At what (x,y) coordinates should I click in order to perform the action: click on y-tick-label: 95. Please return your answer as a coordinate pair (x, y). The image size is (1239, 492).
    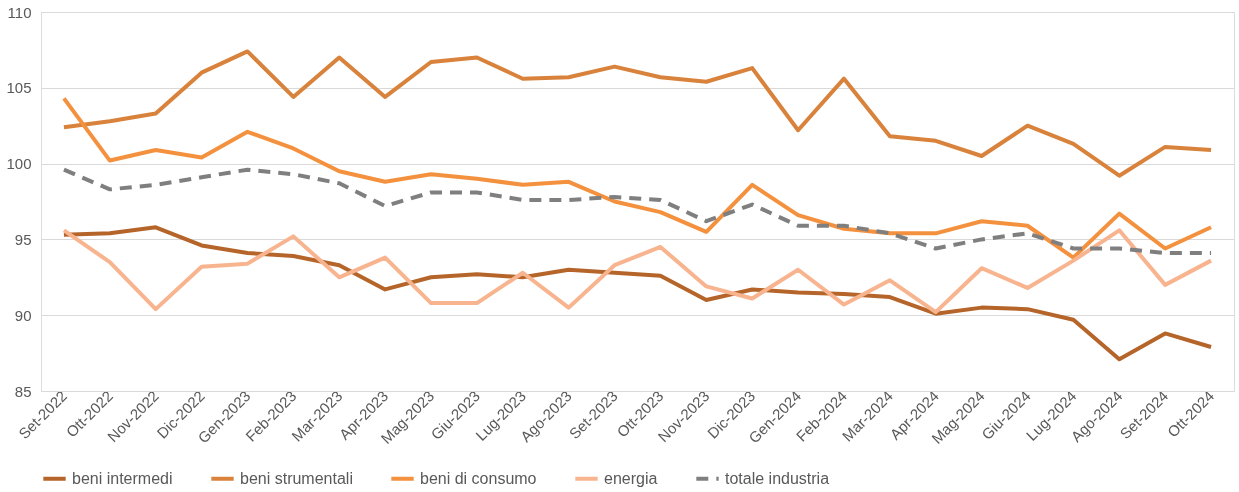
    Looking at the image, I should click on (23, 239).